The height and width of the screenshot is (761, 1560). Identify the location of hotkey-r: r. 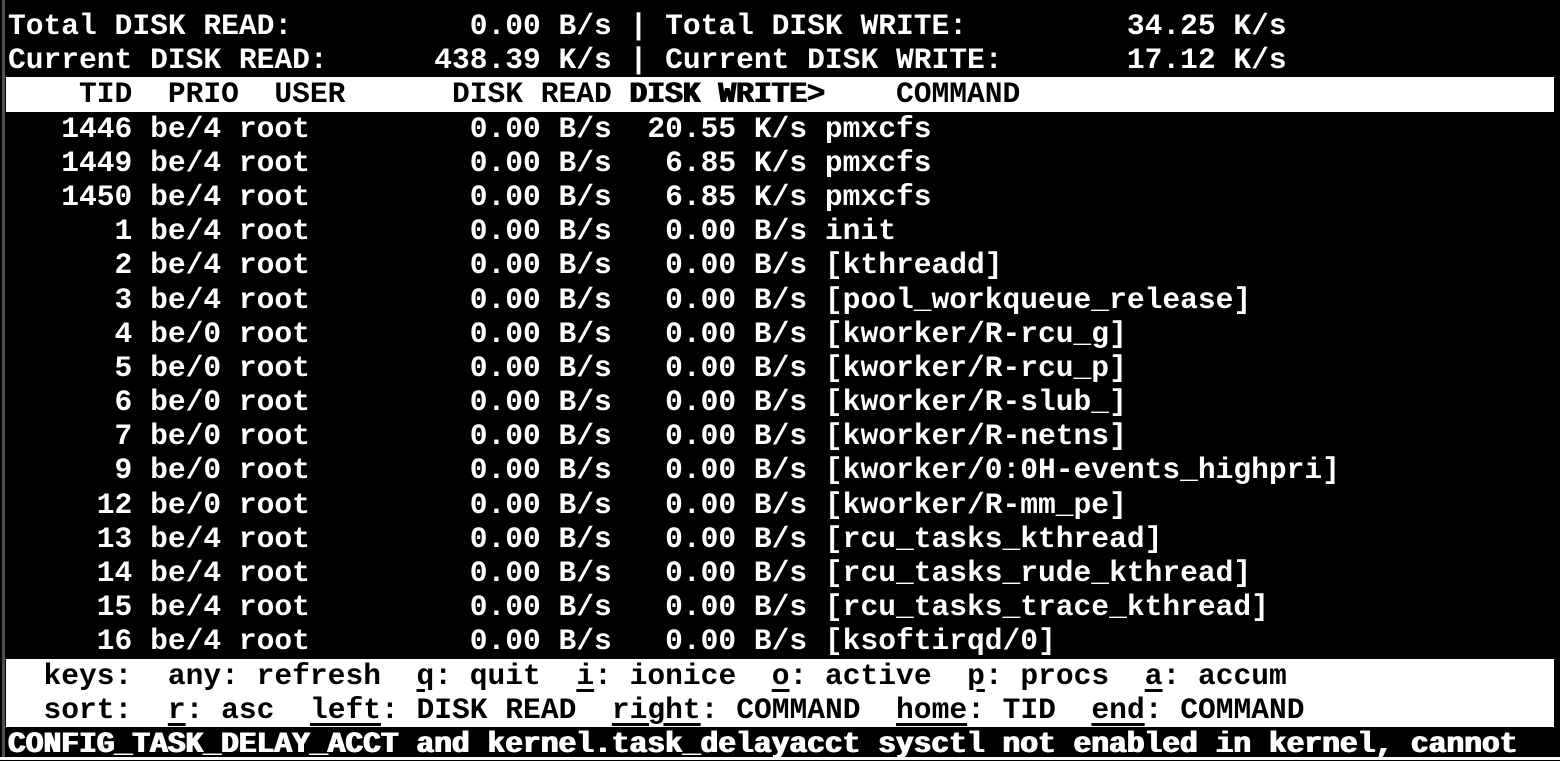
(176, 709).